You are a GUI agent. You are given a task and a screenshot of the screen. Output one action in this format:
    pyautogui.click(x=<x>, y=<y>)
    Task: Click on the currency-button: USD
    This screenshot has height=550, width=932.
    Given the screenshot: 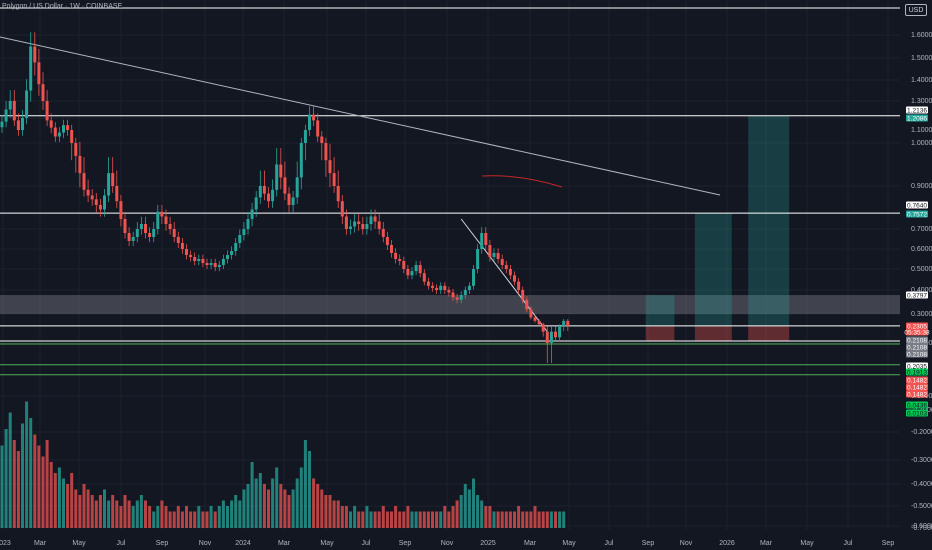 What is the action you would take?
    pyautogui.click(x=916, y=10)
    